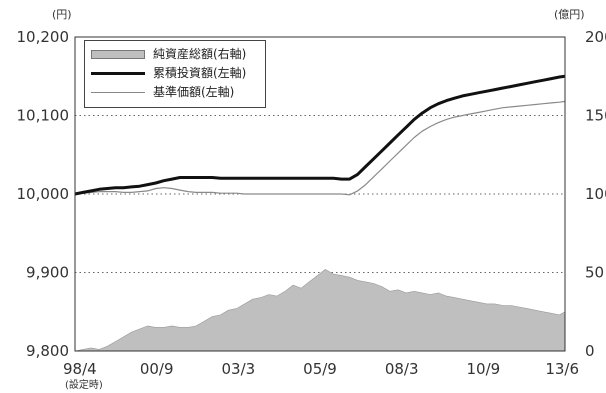 The image size is (606, 393). What do you see at coordinates (157, 369) in the screenshot?
I see `x-tick-label: 00/9` at bounding box center [157, 369].